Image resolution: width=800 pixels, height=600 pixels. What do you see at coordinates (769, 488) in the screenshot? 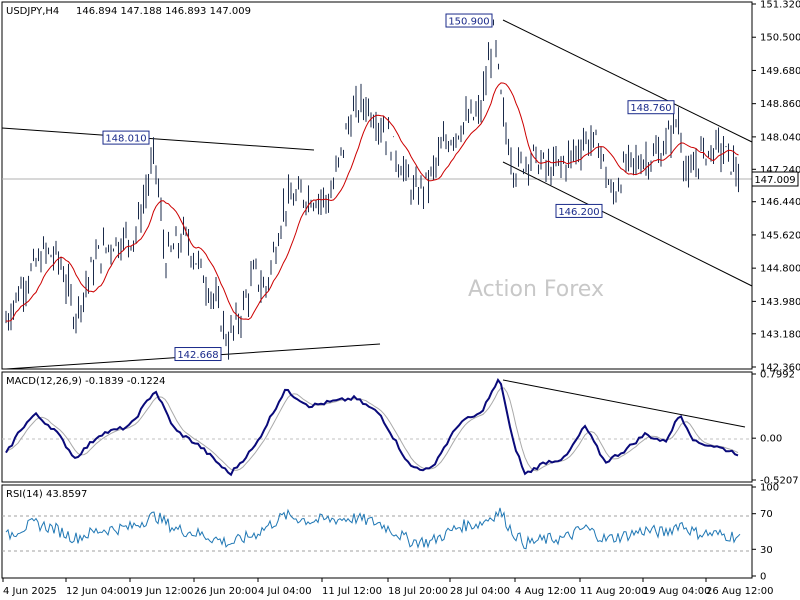
I see `rsi-tick-label: 100` at bounding box center [769, 488].